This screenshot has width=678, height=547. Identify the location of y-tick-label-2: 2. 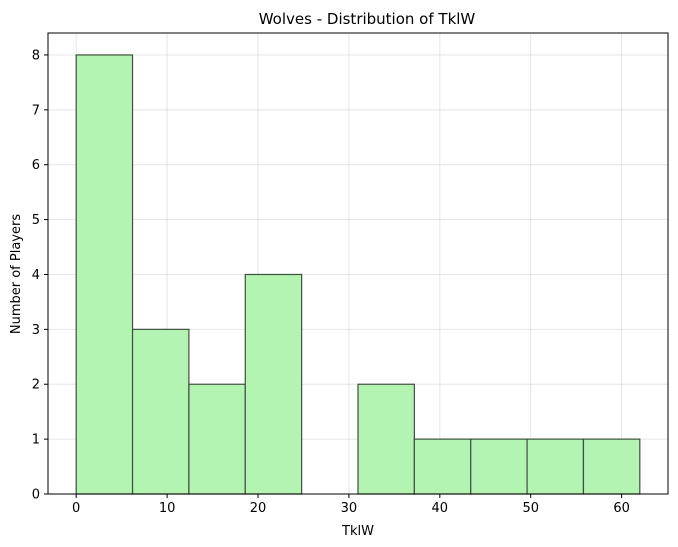
(36, 385).